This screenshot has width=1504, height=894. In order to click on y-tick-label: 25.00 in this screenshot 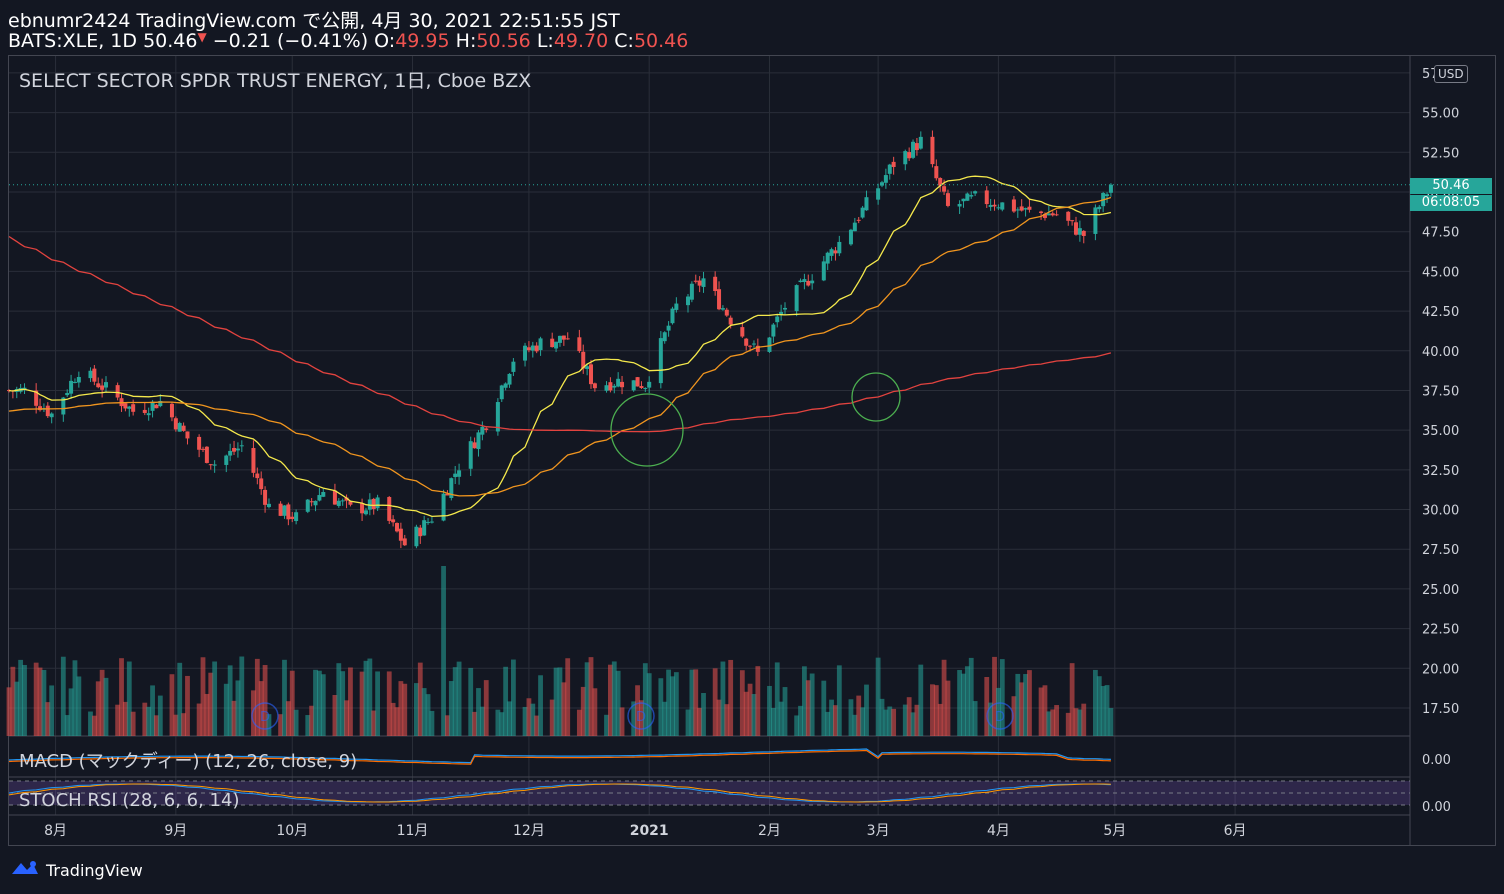, I will do `click(1440, 590)`.